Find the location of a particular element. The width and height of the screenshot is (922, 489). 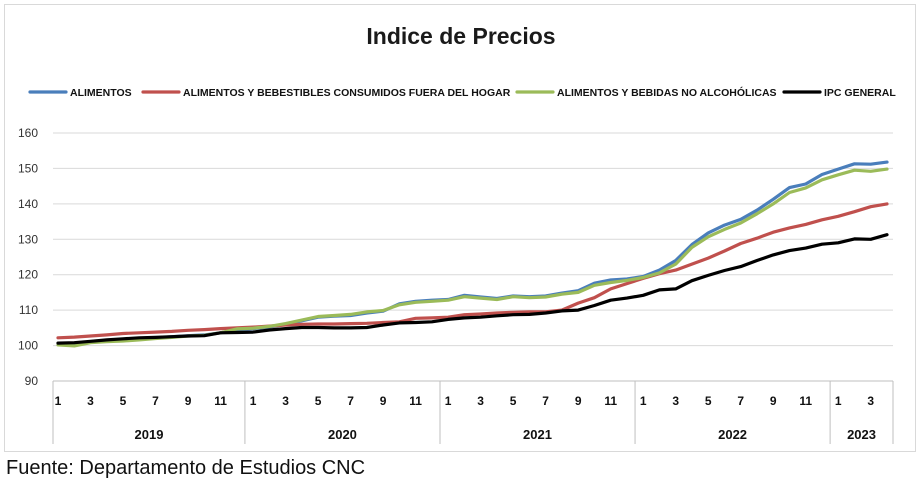

legend-label: IPC GENERAL is located at coordinates (860, 93).